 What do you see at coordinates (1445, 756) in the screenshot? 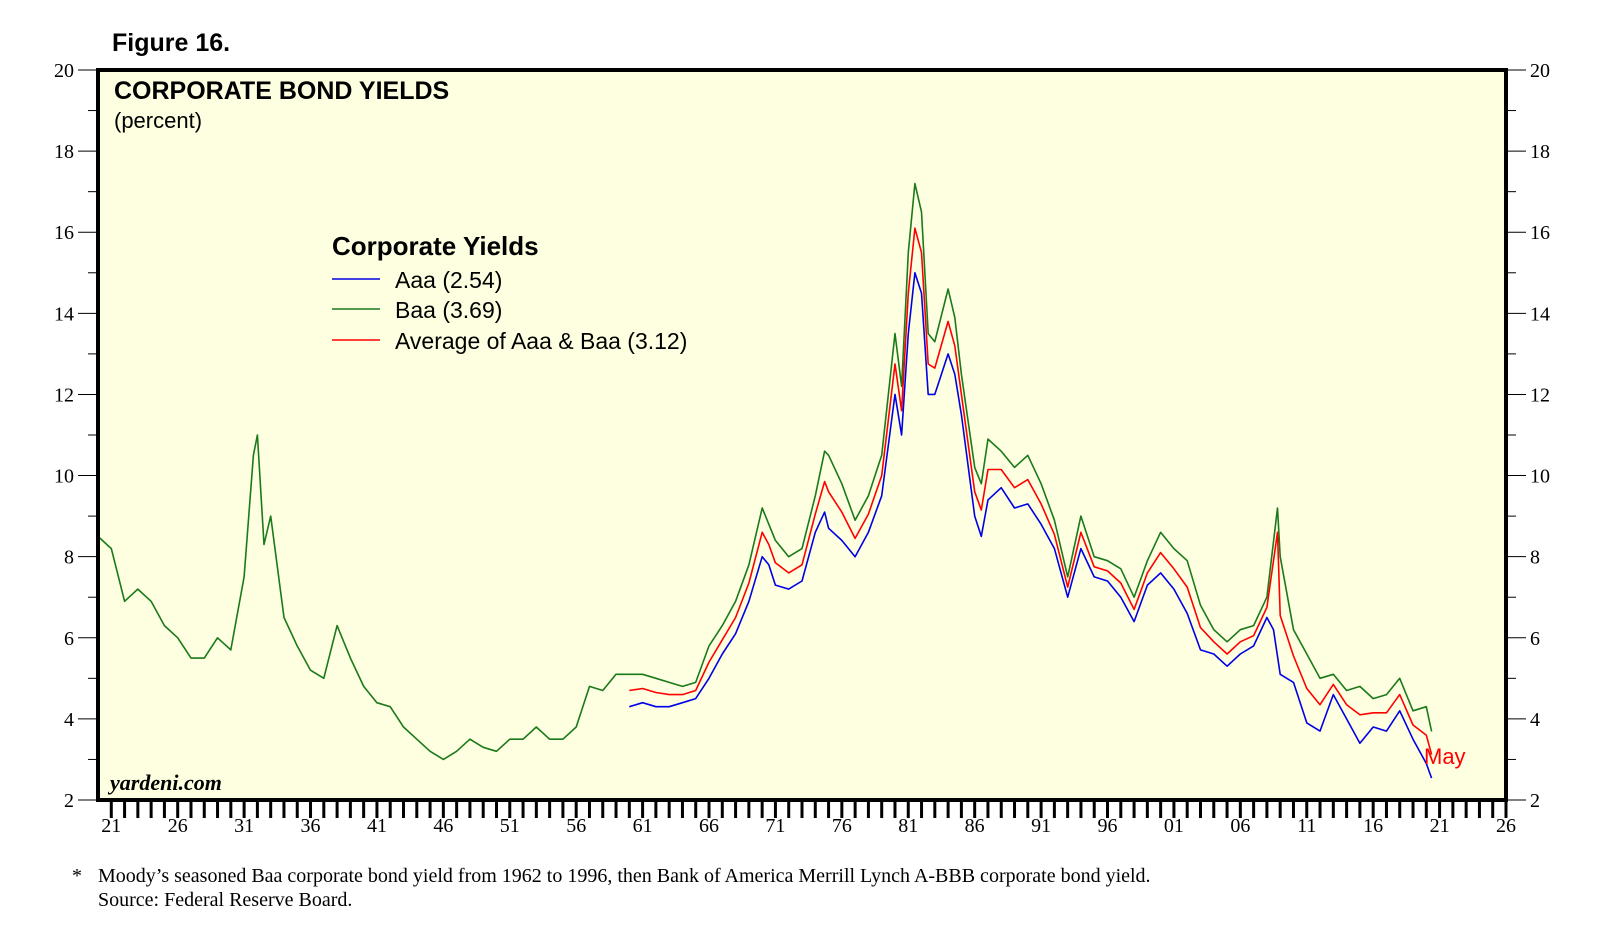
I see `end-annotation-may: May` at bounding box center [1445, 756].